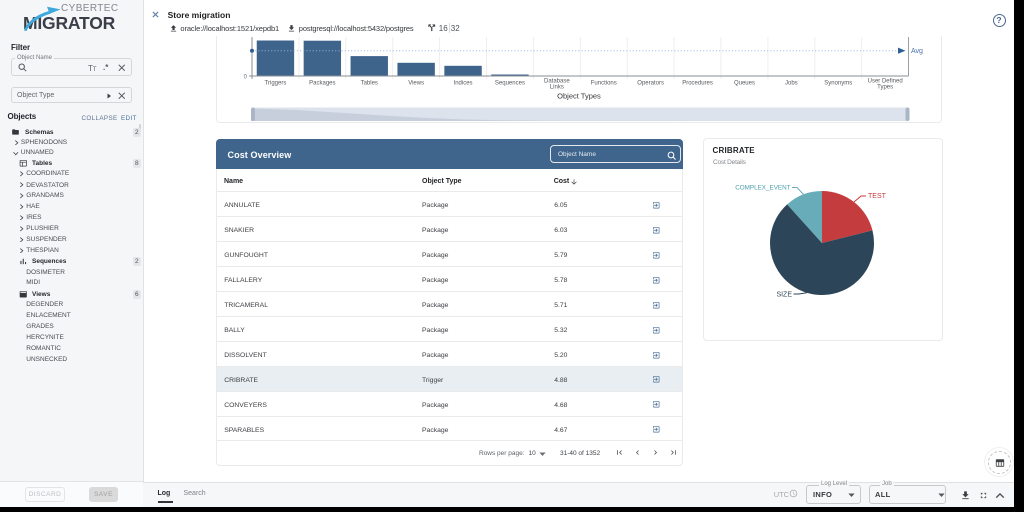 Image resolution: width=1024 pixels, height=512 pixels. What do you see at coordinates (604, 83) in the screenshot?
I see `svg-text: Functions` at bounding box center [604, 83].